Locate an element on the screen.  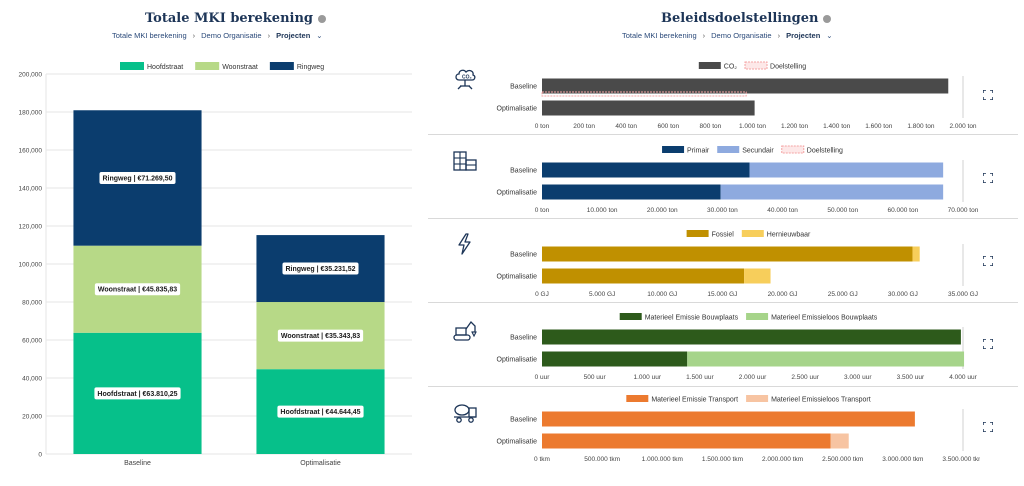
legend-label: Materieel Emissie Bouwplaats is located at coordinates (692, 318).